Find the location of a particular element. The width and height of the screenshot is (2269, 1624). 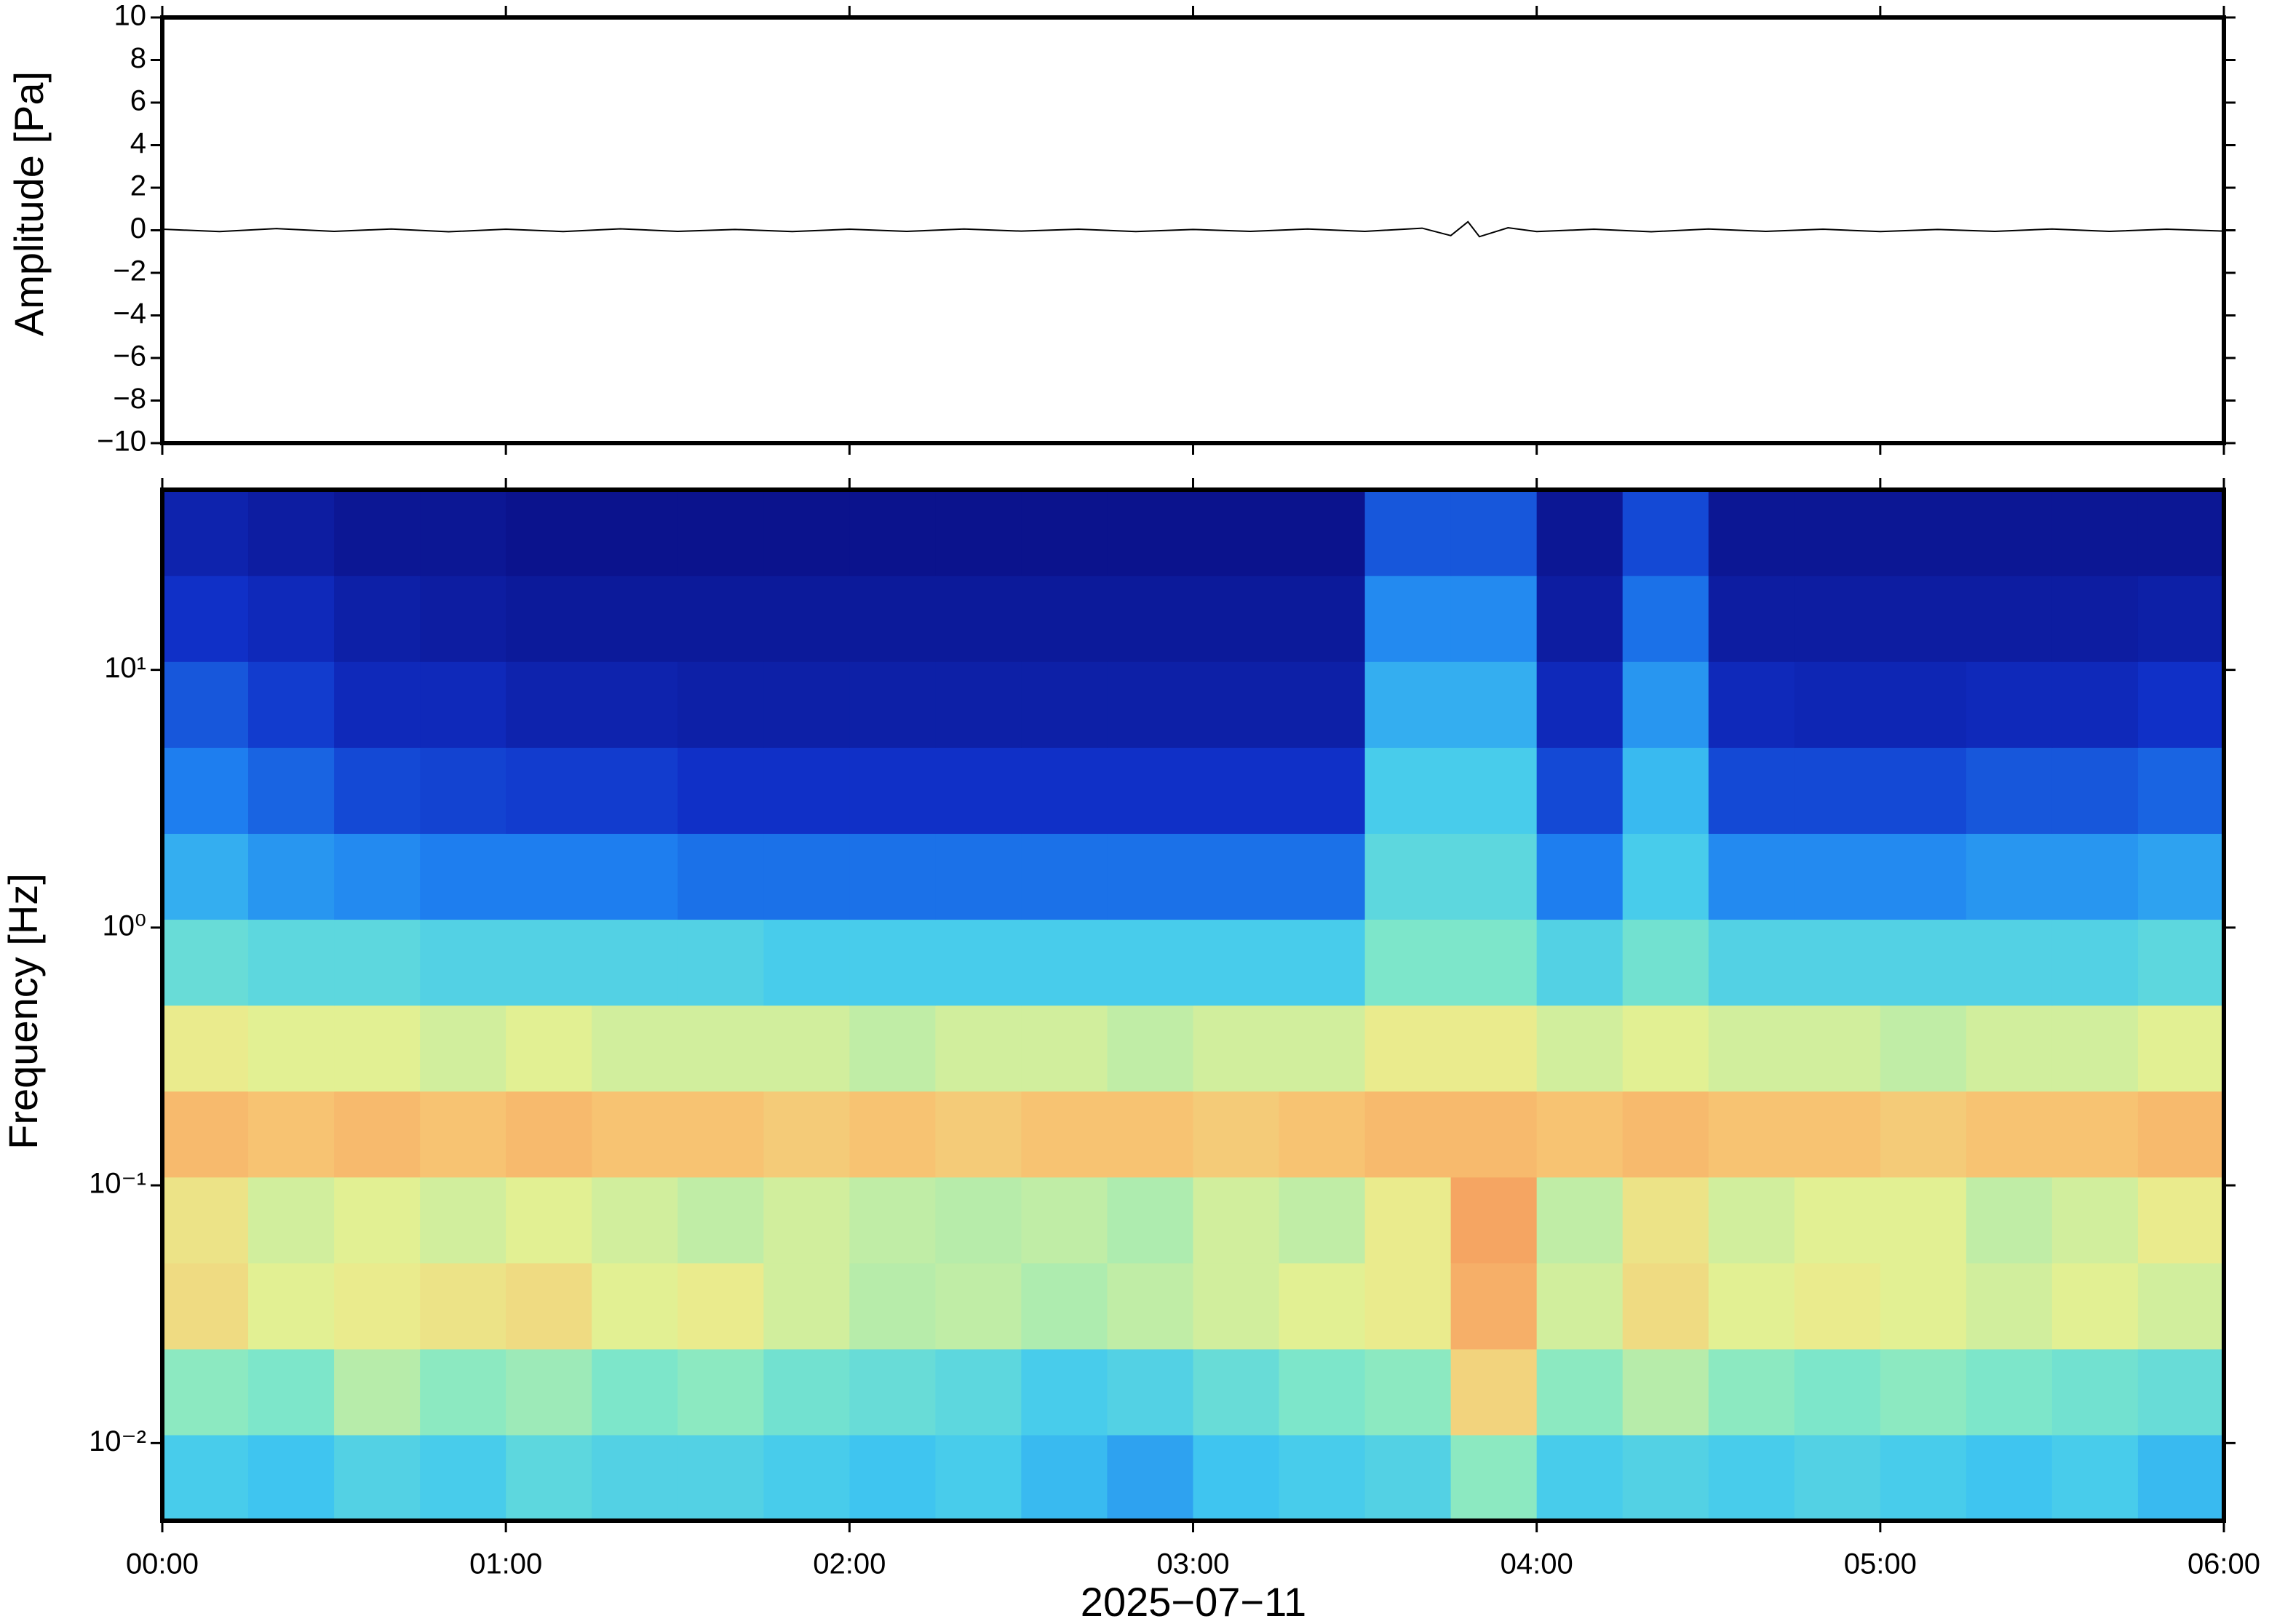

y-tick-label: 10⁻¹ is located at coordinates (118, 1184).